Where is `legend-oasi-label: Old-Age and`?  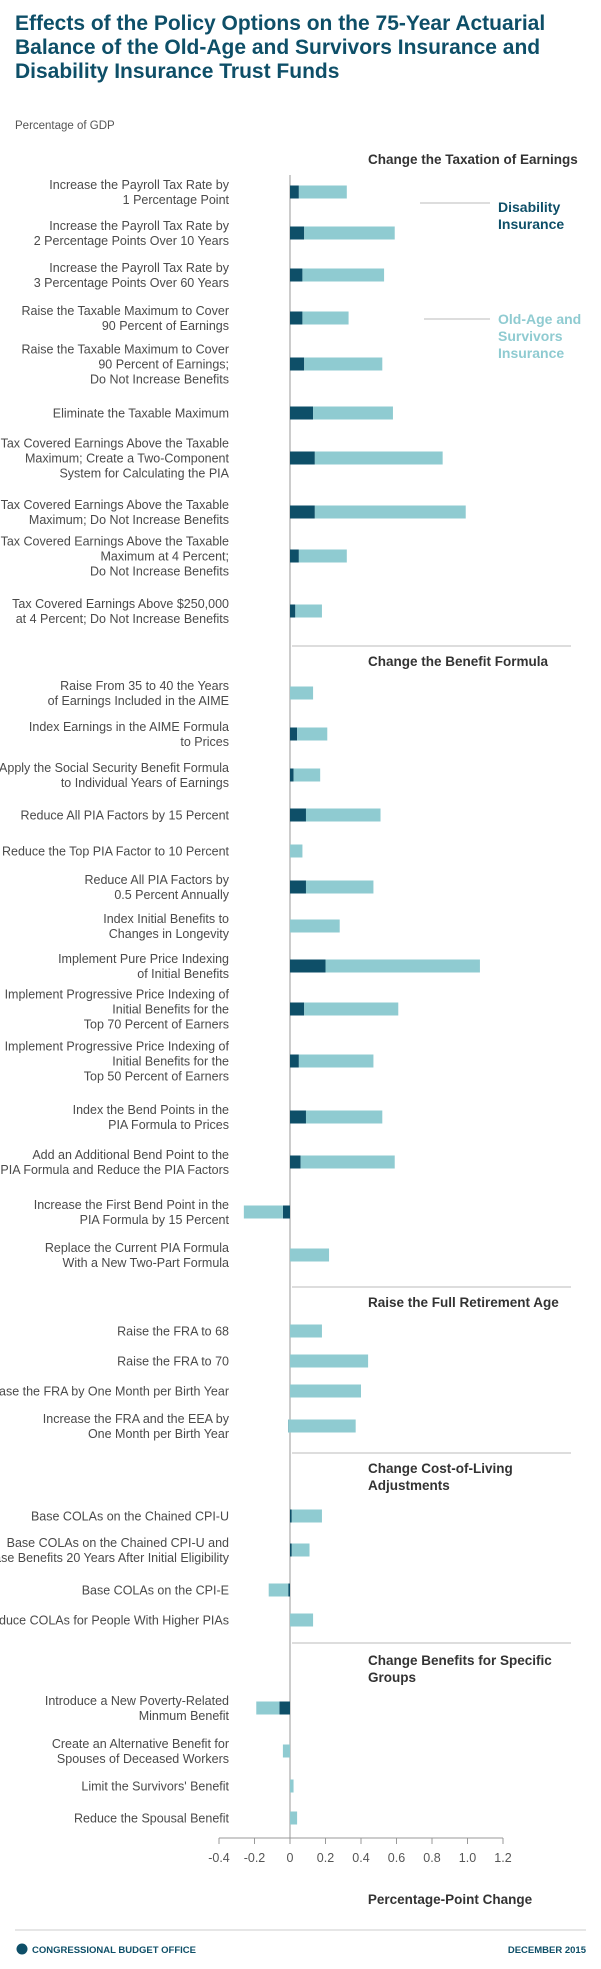
legend-oasi-label: Old-Age and is located at coordinates (539, 319).